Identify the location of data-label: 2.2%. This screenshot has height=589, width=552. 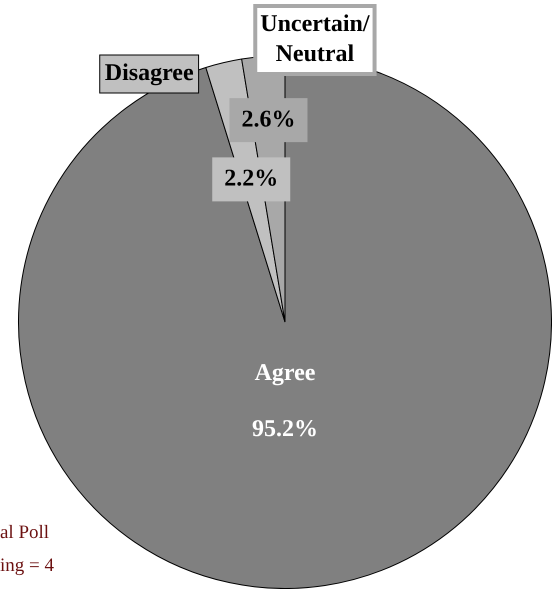
(251, 179).